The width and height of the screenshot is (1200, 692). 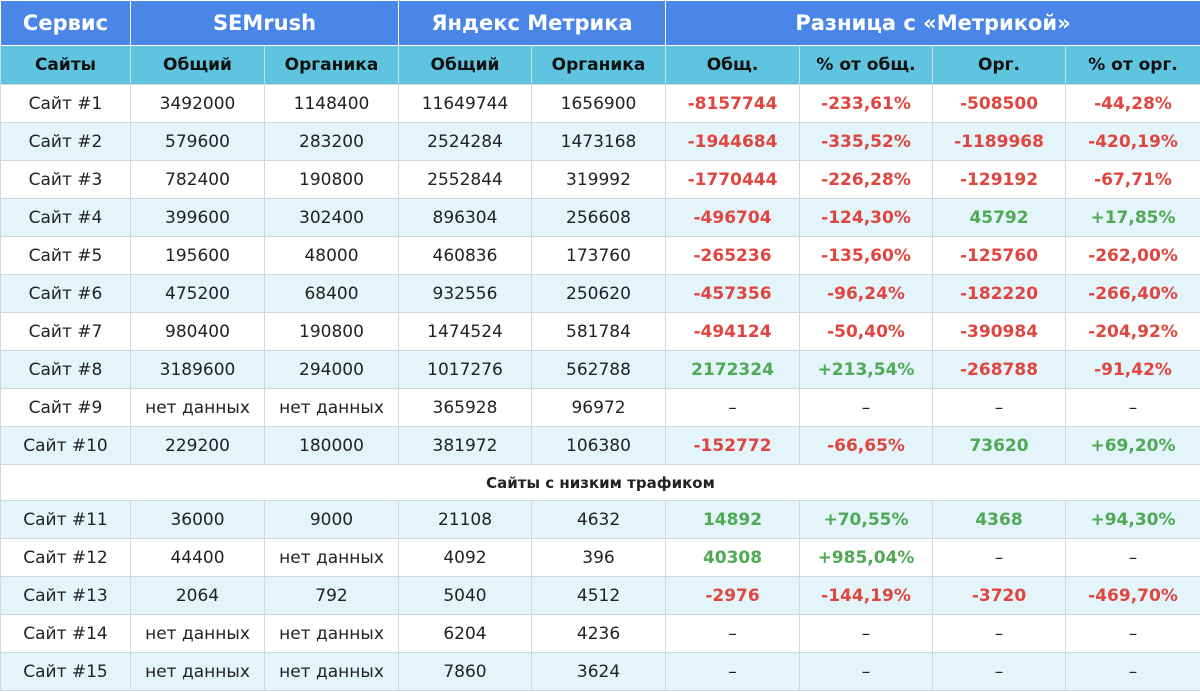 What do you see at coordinates (733, 557) in the screenshot?
I see `cell: 40308` at bounding box center [733, 557].